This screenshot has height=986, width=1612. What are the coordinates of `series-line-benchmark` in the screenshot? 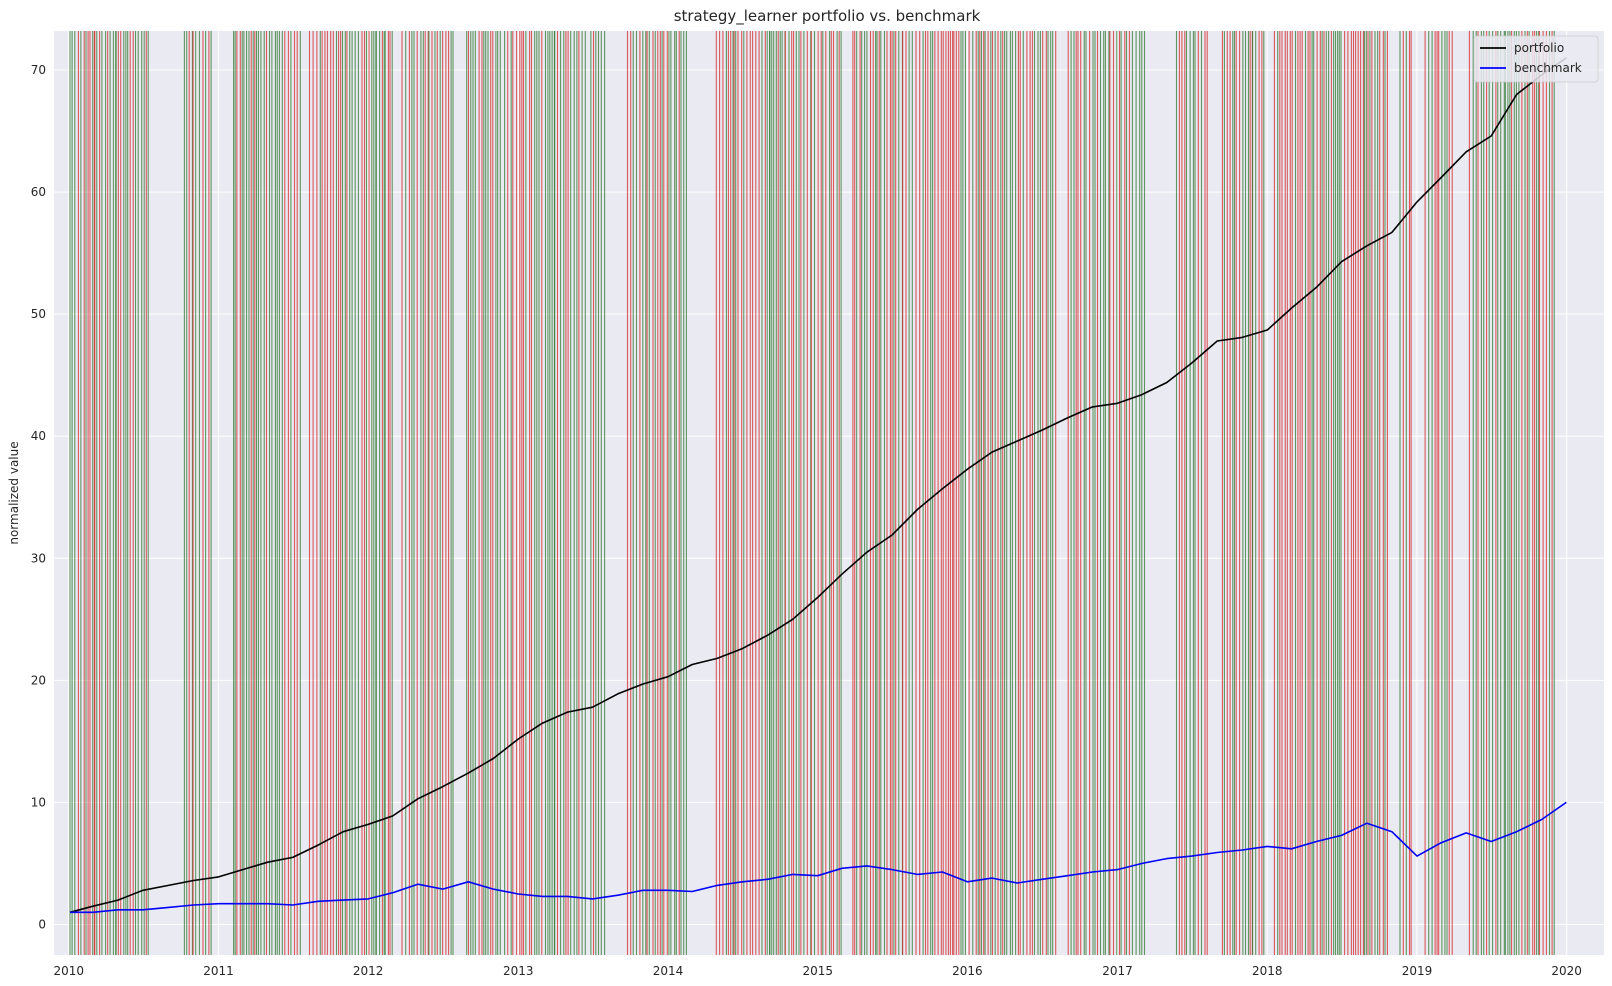 It's located at (818, 857).